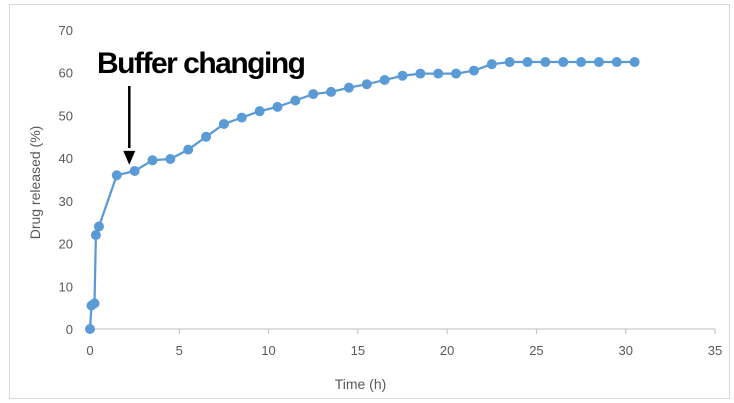 The image size is (734, 403). Describe the element at coordinates (66, 180) in the screenshot. I see `y-axis-ticks: 0 10 20 30 40 50 60 70` at that location.